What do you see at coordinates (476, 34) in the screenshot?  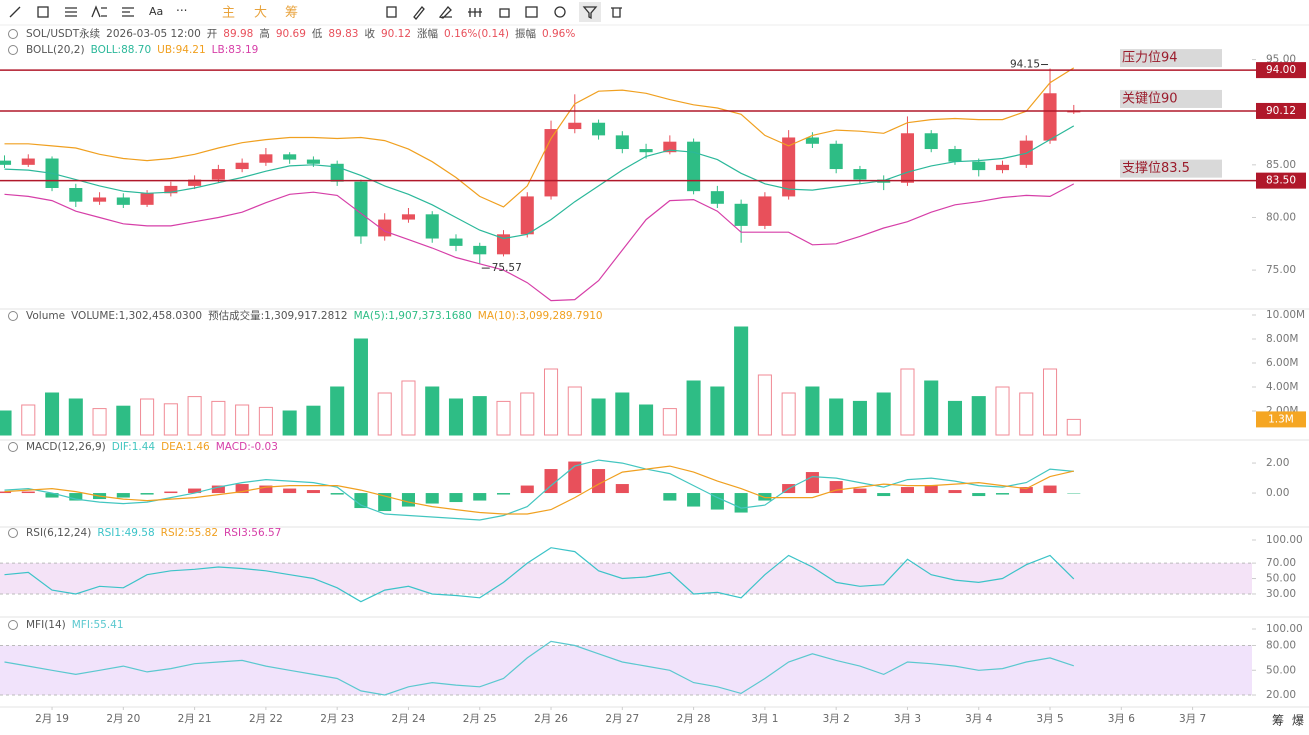 I see `legend-text: 0.16%(0.14)` at bounding box center [476, 34].